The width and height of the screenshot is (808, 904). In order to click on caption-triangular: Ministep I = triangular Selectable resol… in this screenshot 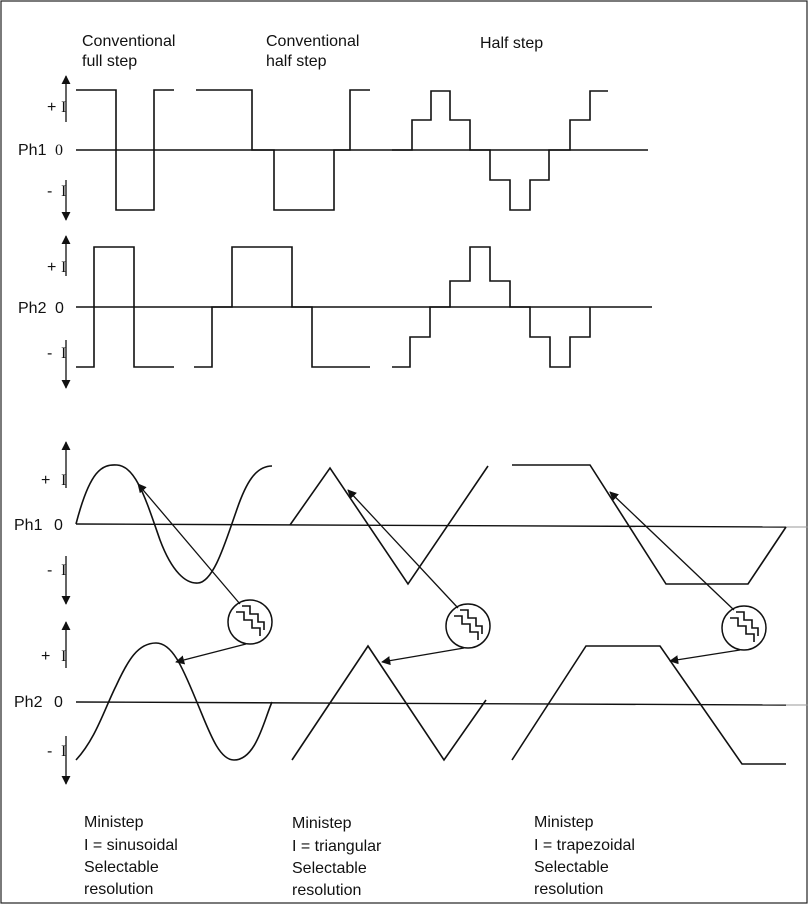, I will do `click(337, 857)`.